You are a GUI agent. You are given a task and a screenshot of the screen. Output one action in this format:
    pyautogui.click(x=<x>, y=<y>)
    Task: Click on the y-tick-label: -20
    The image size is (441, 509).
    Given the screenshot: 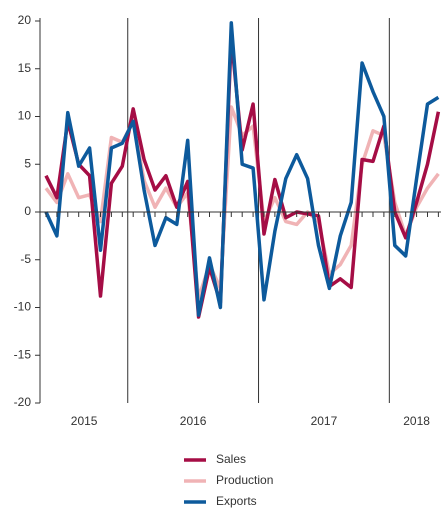 What is the action you would take?
    pyautogui.click(x=23, y=402)
    